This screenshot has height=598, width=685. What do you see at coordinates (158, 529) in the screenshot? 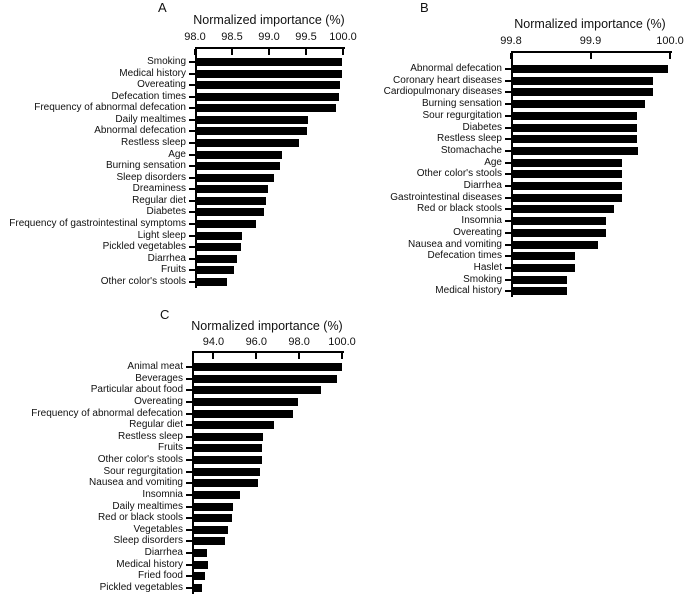
I see `category-label: Vegetables` at bounding box center [158, 529].